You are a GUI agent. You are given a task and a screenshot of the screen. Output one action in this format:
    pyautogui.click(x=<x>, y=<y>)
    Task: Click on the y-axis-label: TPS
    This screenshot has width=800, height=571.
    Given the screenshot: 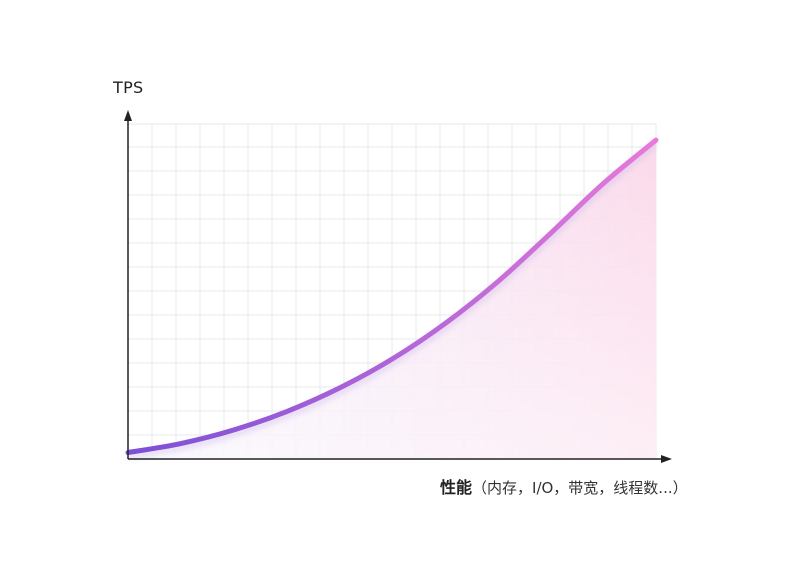 What is the action you would take?
    pyautogui.click(x=128, y=87)
    